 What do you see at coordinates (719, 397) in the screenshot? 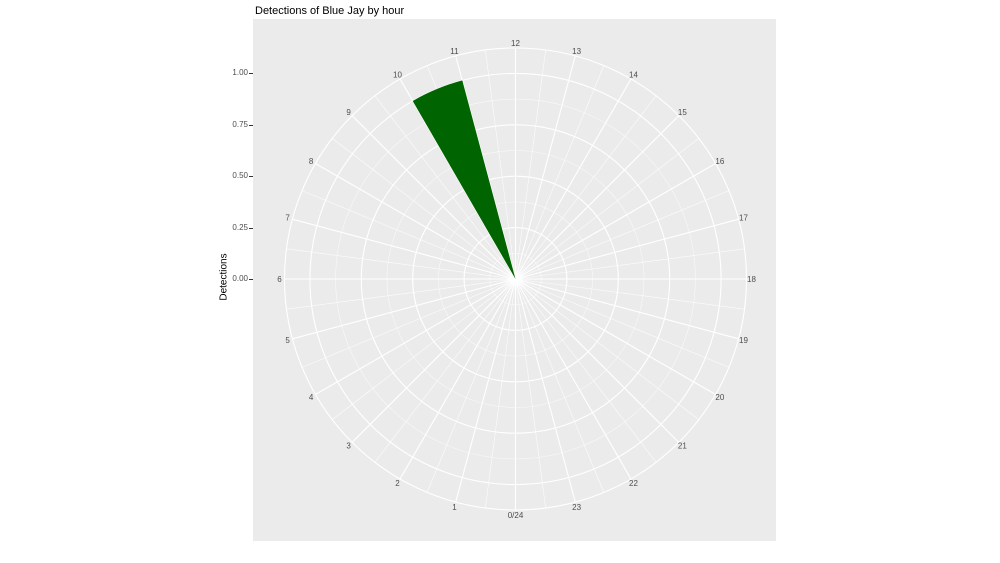
I see `hour-label-20: 20` at bounding box center [719, 397].